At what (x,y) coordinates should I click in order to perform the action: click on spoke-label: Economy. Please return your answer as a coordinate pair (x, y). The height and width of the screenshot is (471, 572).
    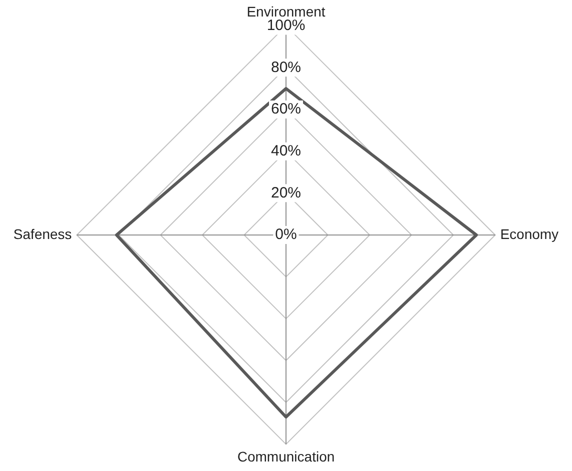
    Looking at the image, I should click on (529, 234).